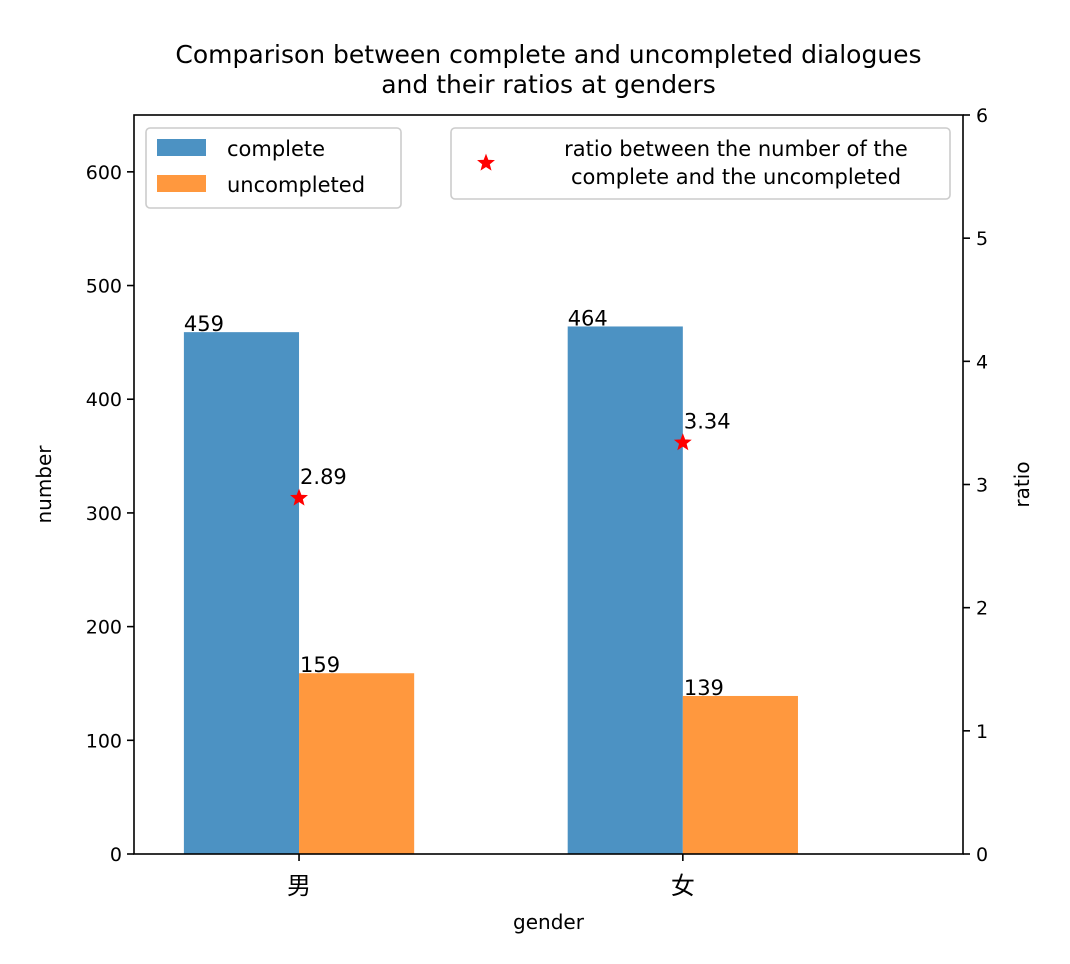  What do you see at coordinates (683, 886) in the screenshot?
I see `x-tick-label: 女` at bounding box center [683, 886].